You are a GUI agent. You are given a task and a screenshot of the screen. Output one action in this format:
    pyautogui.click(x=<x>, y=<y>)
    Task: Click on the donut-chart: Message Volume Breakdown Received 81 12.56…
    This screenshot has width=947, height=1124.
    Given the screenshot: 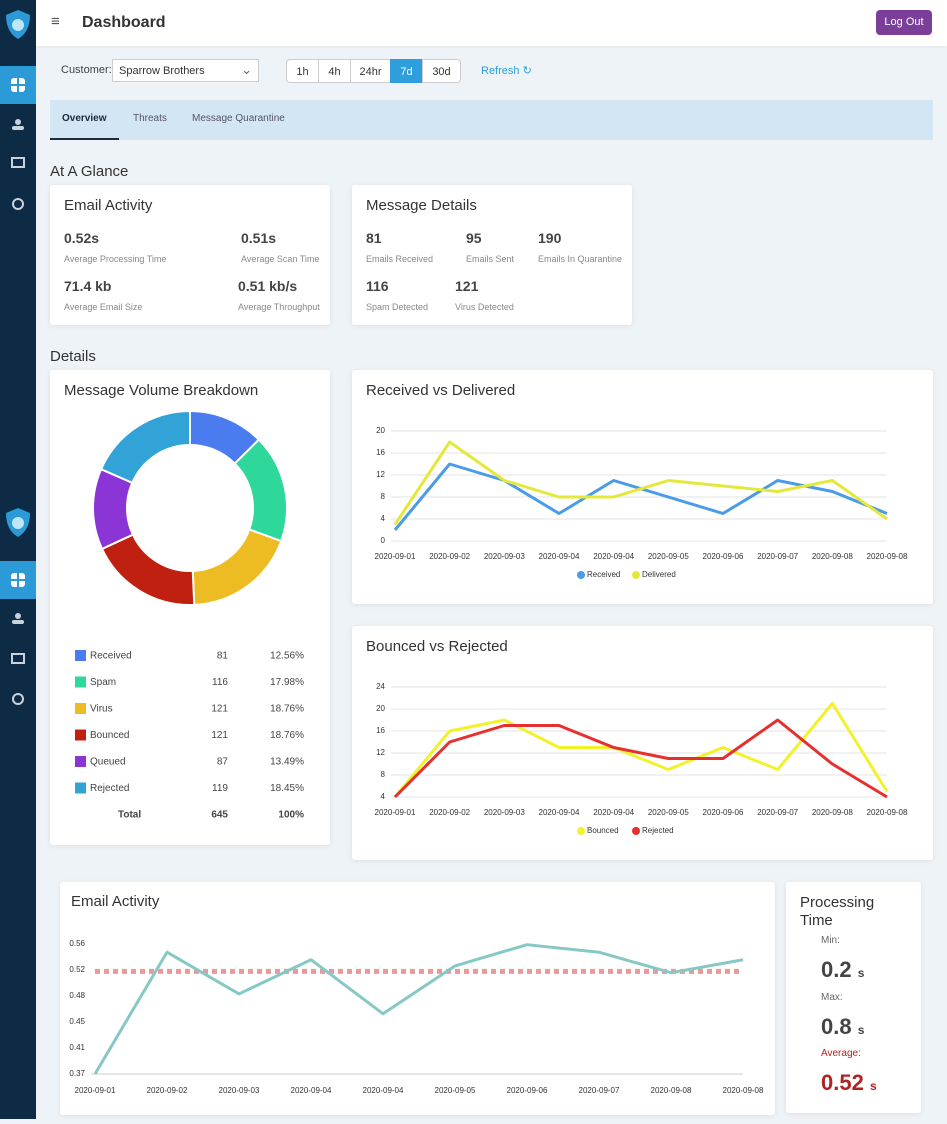 What is the action you would take?
    pyautogui.click(x=184, y=601)
    